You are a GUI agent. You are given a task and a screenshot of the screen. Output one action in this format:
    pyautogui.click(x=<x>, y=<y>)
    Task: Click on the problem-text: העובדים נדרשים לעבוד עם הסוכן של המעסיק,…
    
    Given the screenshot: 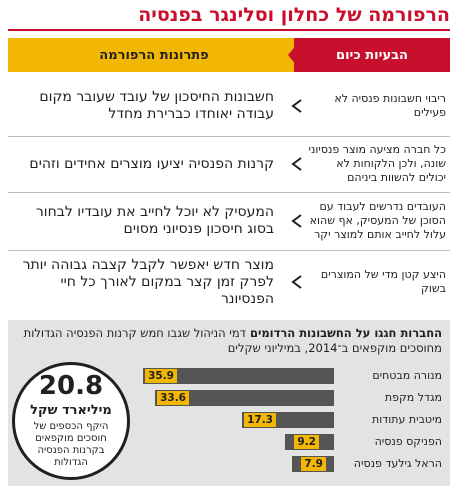 What is the action you would take?
    pyautogui.click(x=377, y=220)
    